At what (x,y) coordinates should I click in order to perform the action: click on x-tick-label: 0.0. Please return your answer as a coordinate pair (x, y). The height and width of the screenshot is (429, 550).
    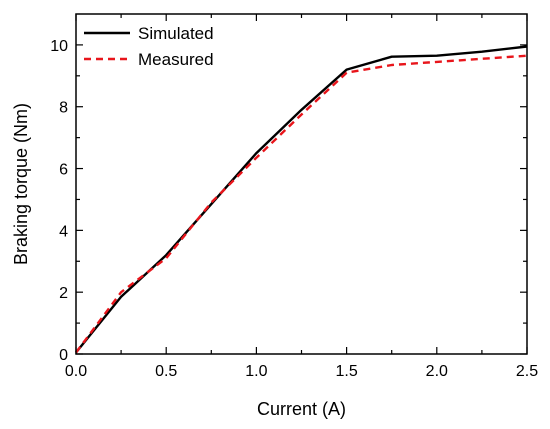
    Looking at the image, I should click on (76, 371).